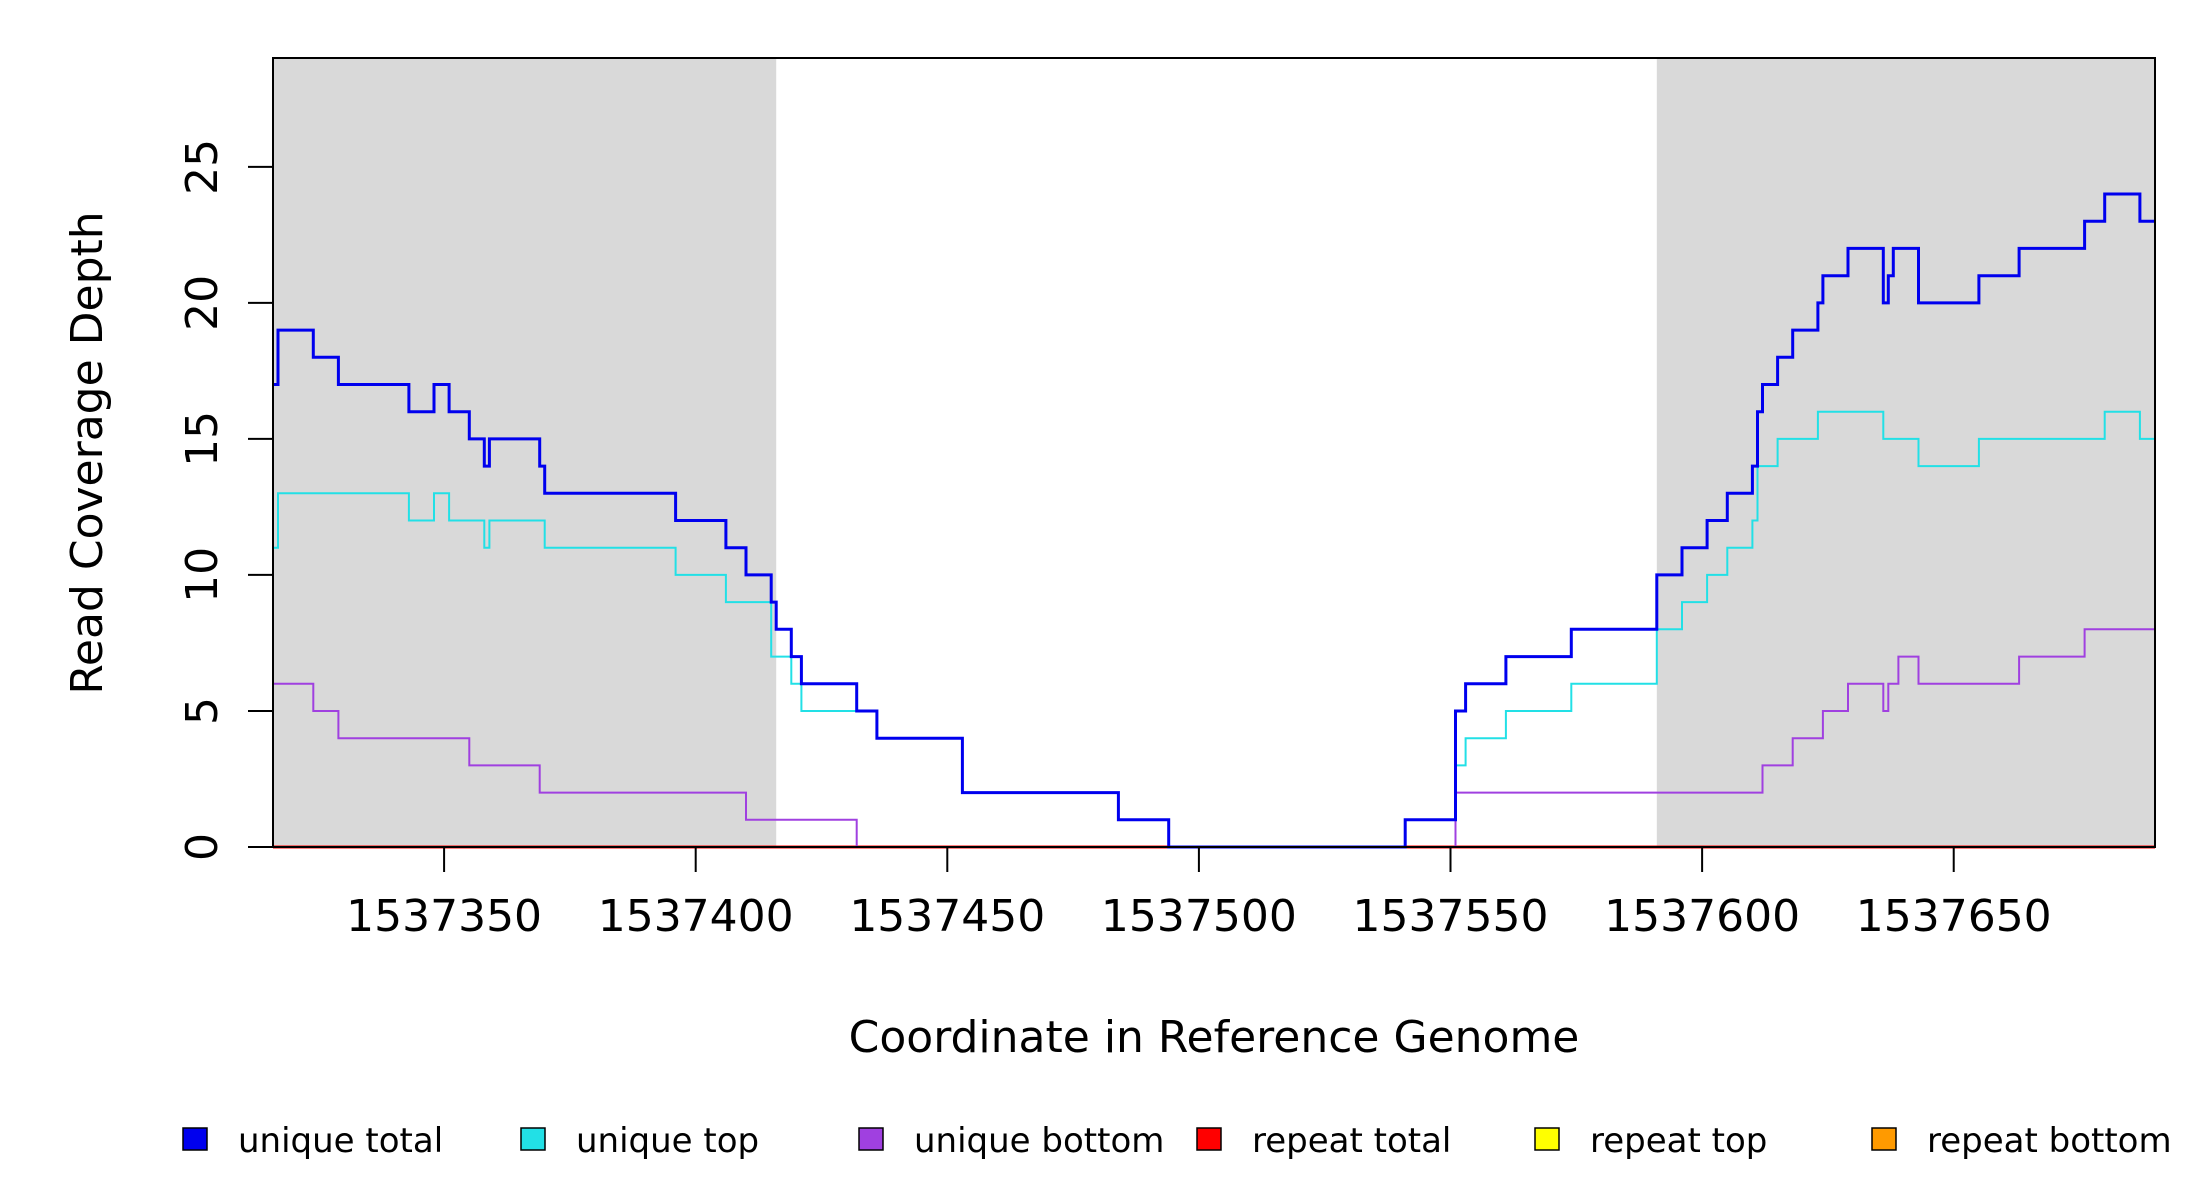 The height and width of the screenshot is (1200, 2200). I want to click on x-tick-label: 1537400, so click(696, 916).